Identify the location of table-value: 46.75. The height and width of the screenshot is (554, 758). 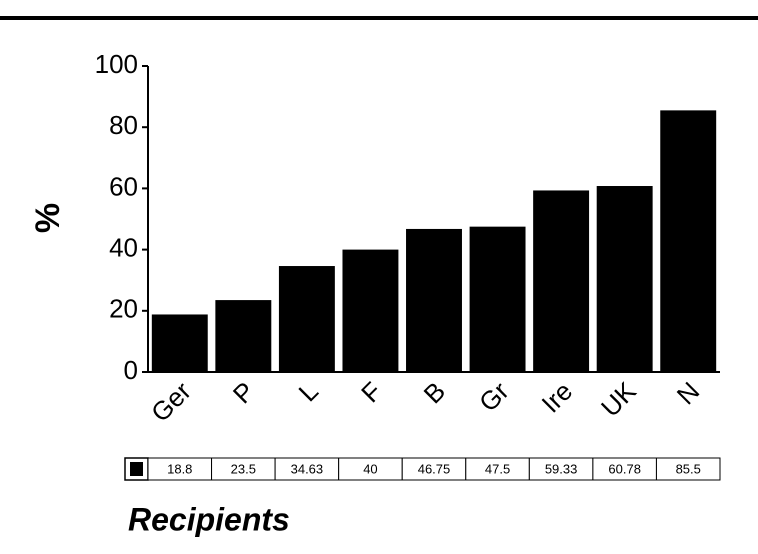
(434, 468).